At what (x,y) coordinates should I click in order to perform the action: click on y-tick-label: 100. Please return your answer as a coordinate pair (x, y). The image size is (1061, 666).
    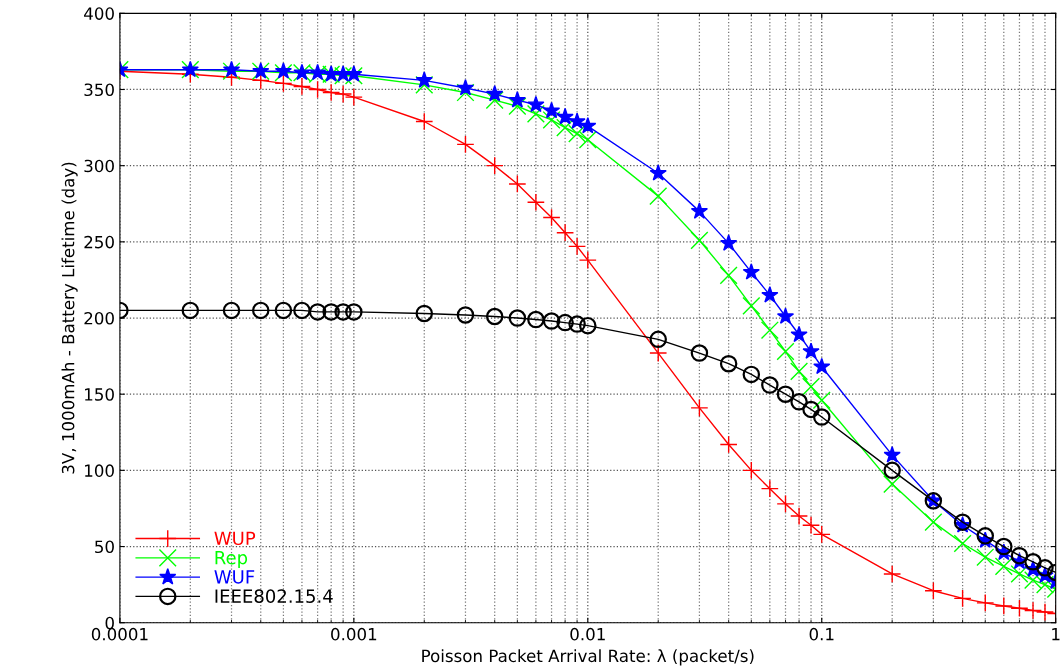
    Looking at the image, I should click on (99, 470).